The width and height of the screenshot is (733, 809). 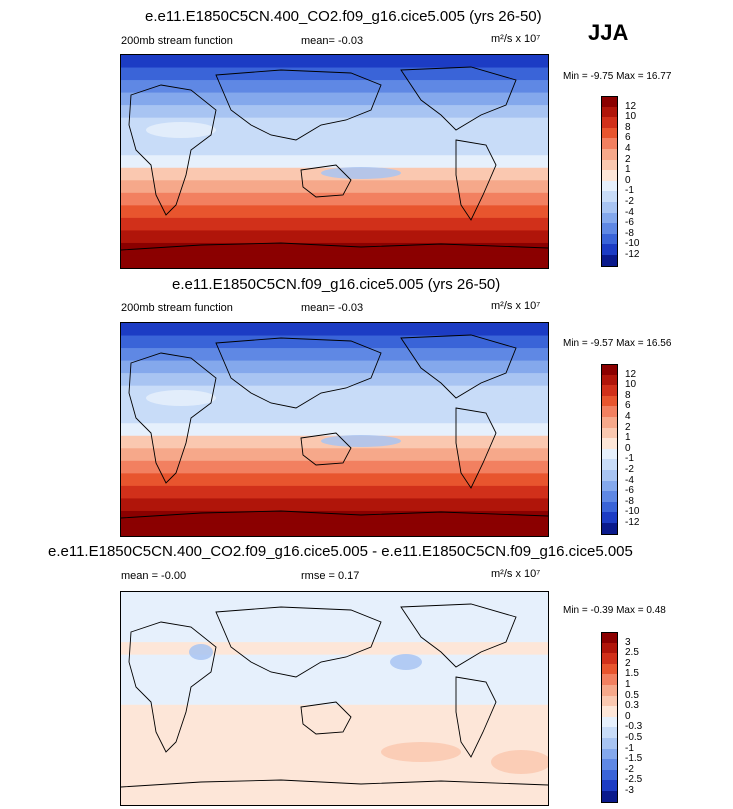 I want to click on colorbar-tick-label: 1.5, so click(x=632, y=674).